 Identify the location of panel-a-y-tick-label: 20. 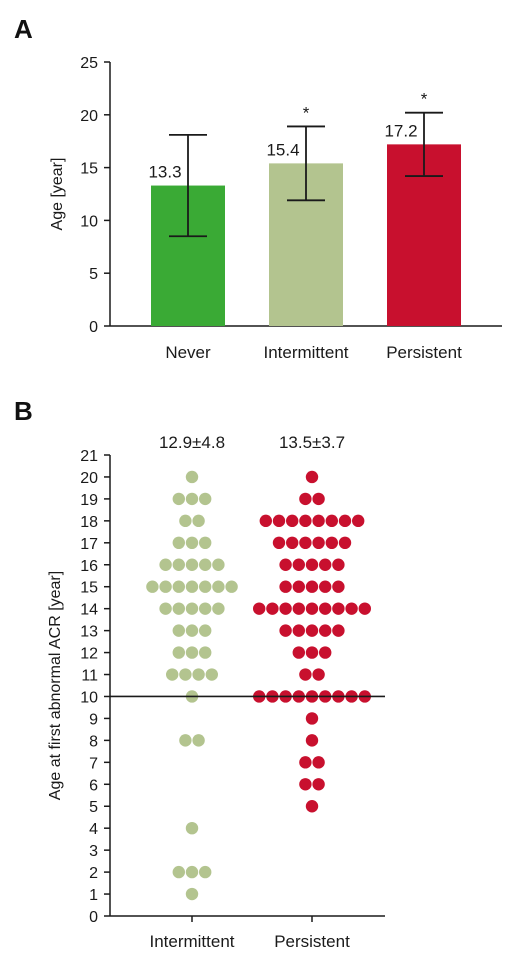
(89, 116).